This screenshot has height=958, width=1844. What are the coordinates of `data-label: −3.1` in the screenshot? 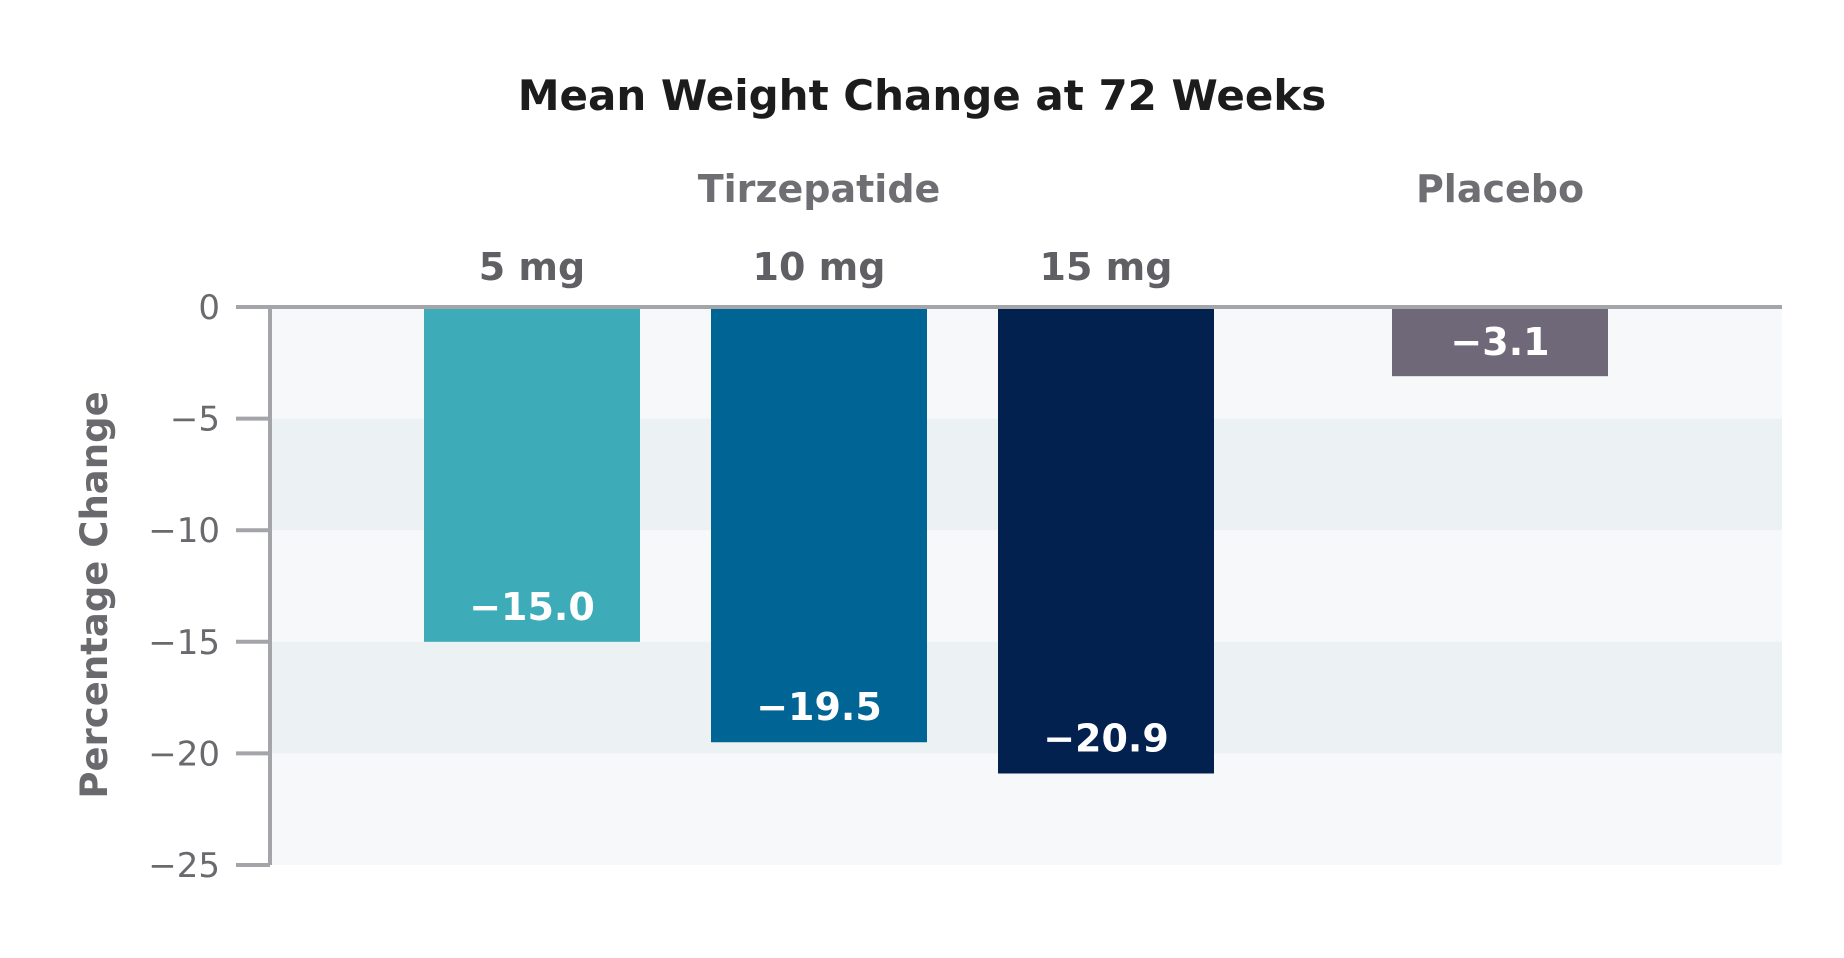 It's located at (1499, 342).